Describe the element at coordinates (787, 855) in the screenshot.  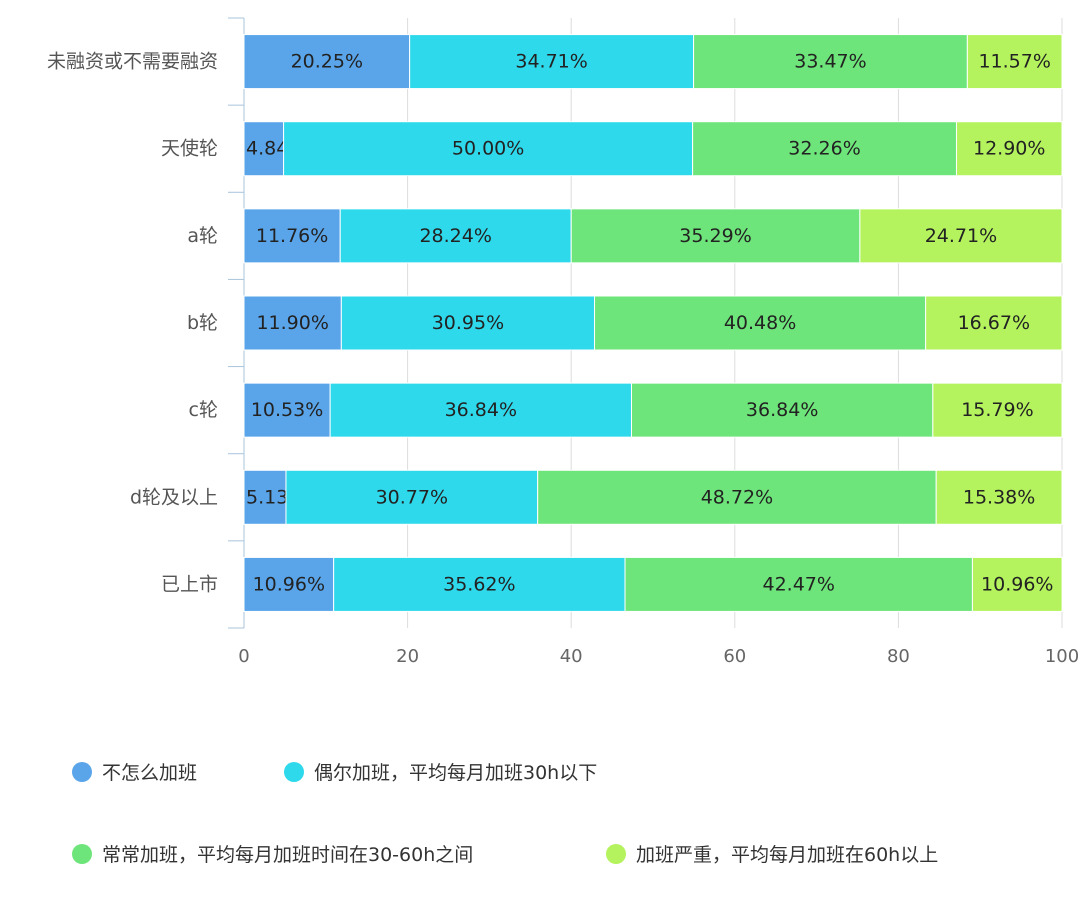
I see `legend-label-3: 加班严重，平均每月加班在60h以上` at that location.